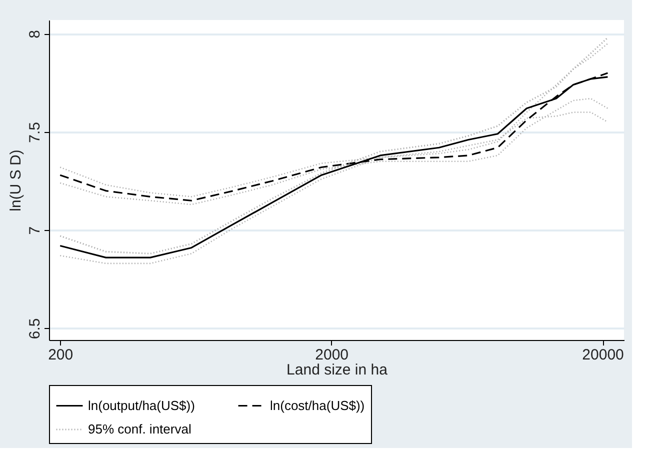  I want to click on y-tick-label: 7.5, so click(35, 132).